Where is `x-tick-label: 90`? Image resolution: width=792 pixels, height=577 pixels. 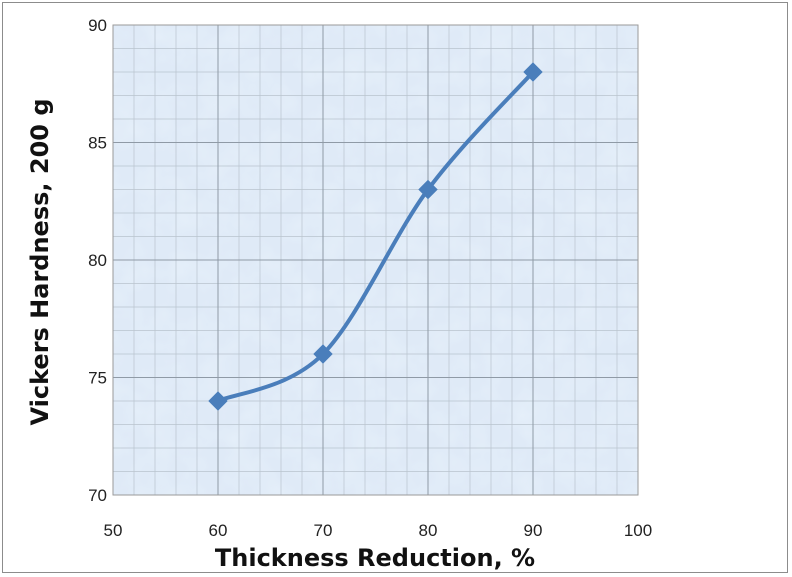
x-tick-label: 90 is located at coordinates (533, 530).